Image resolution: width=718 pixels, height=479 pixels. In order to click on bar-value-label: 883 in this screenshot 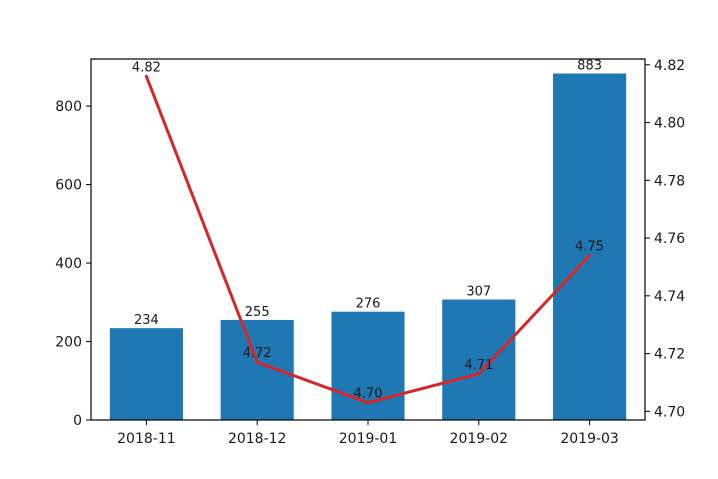, I will do `click(589, 66)`.